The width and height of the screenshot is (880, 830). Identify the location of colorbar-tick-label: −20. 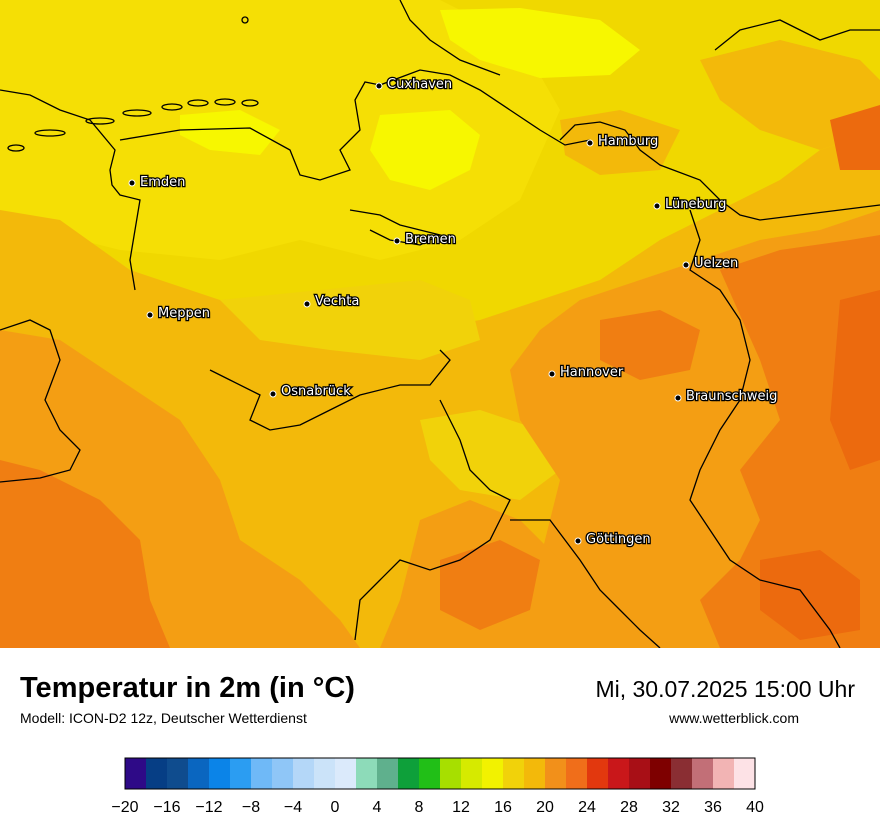
(124, 807).